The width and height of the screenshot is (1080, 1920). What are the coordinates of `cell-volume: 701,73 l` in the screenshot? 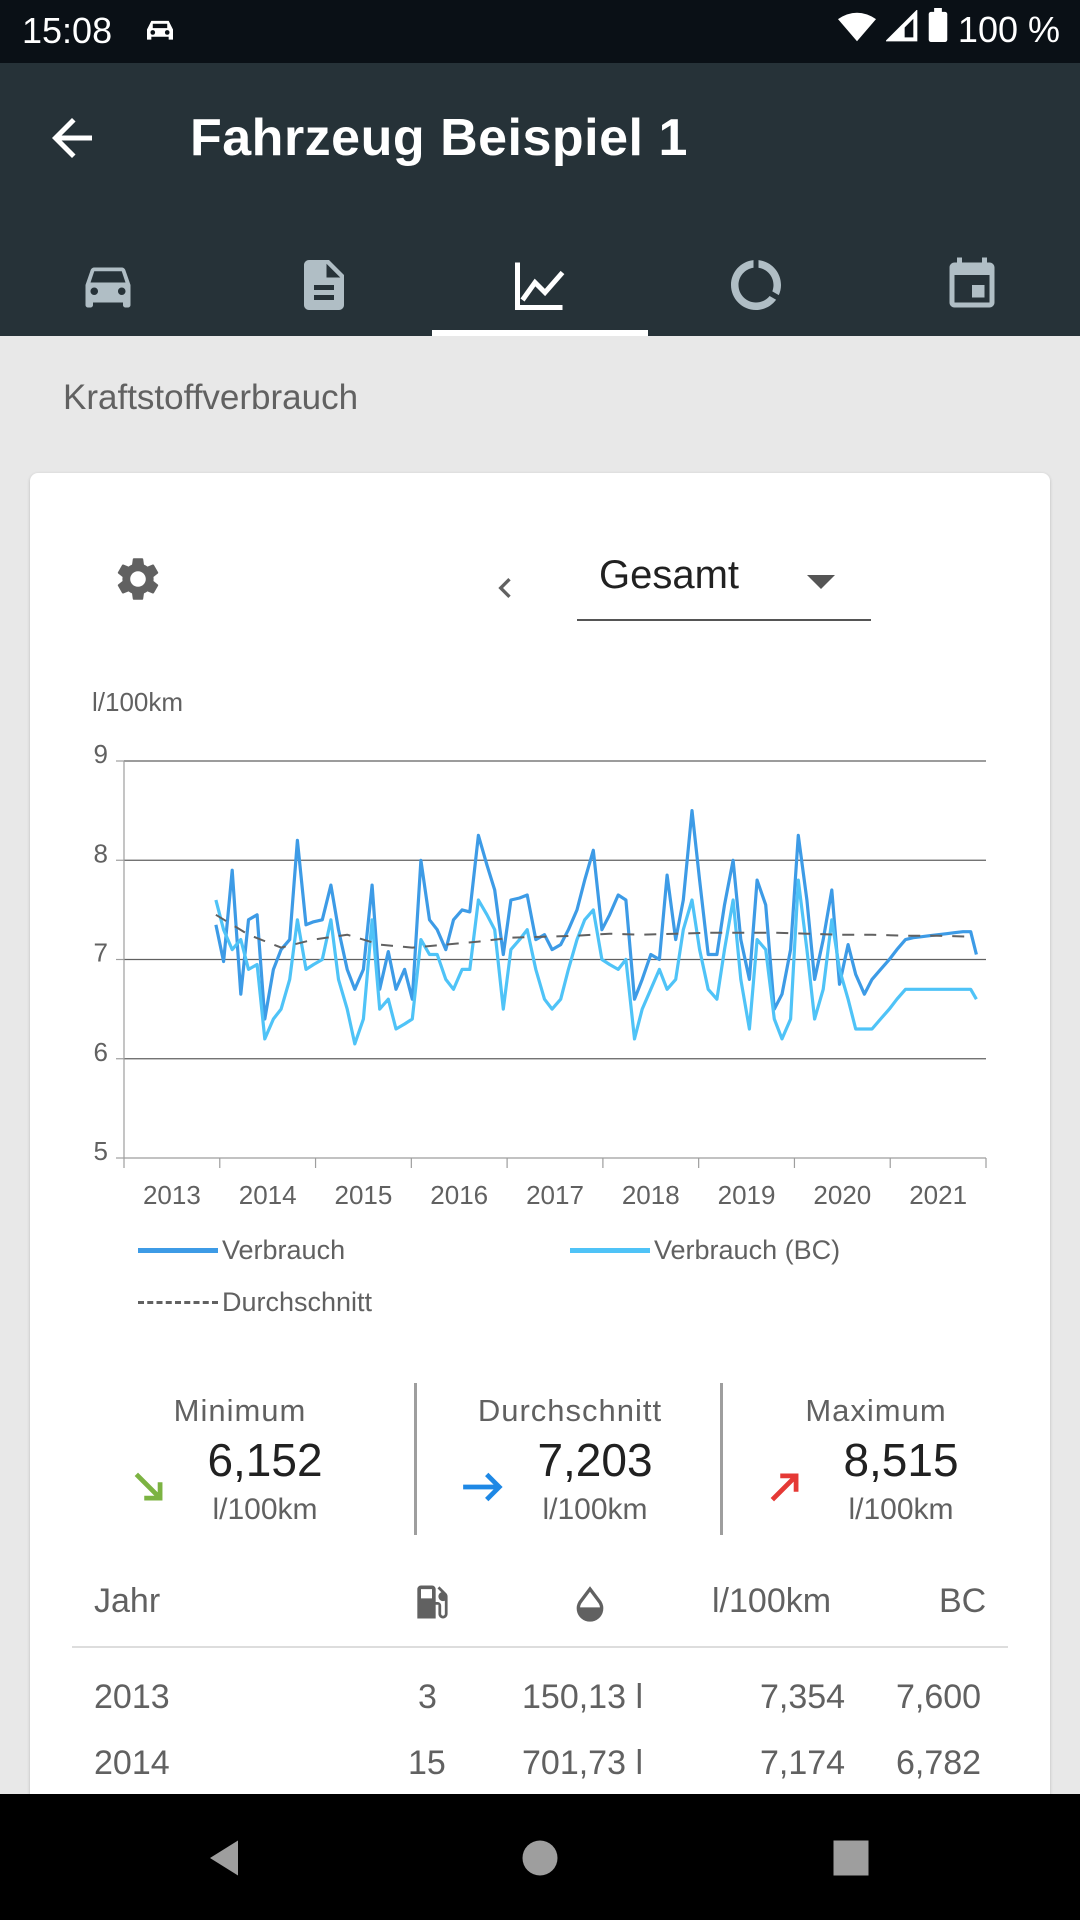 It's located at (582, 1763).